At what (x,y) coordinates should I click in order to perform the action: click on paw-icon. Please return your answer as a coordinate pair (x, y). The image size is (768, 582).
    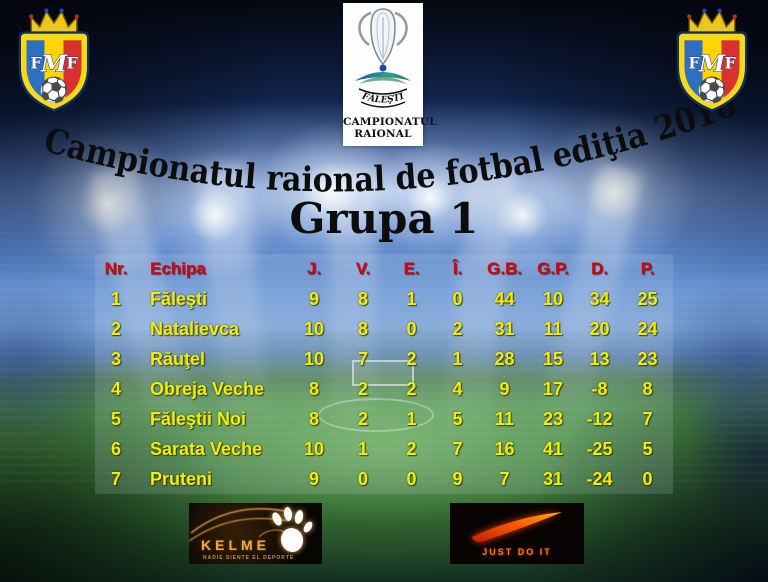
    Looking at the image, I should click on (292, 529).